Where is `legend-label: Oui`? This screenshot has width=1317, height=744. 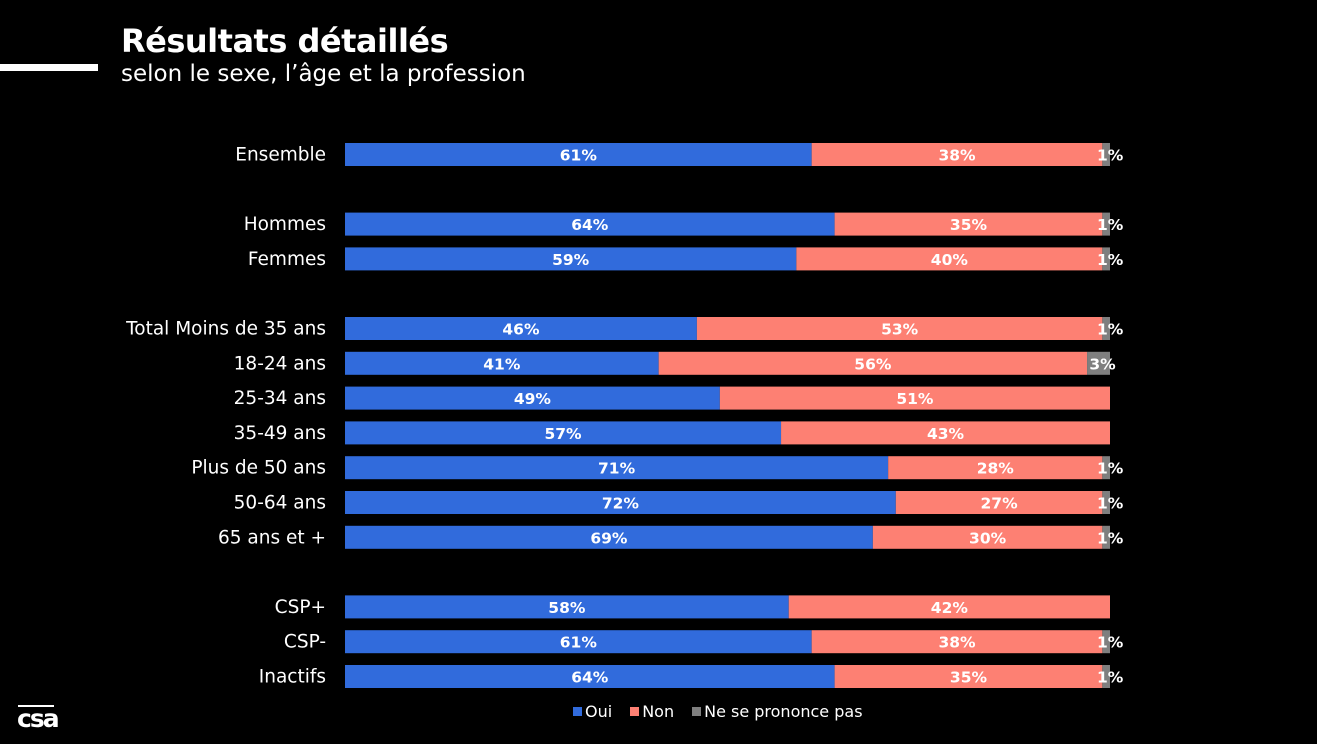 legend-label: Oui is located at coordinates (599, 711).